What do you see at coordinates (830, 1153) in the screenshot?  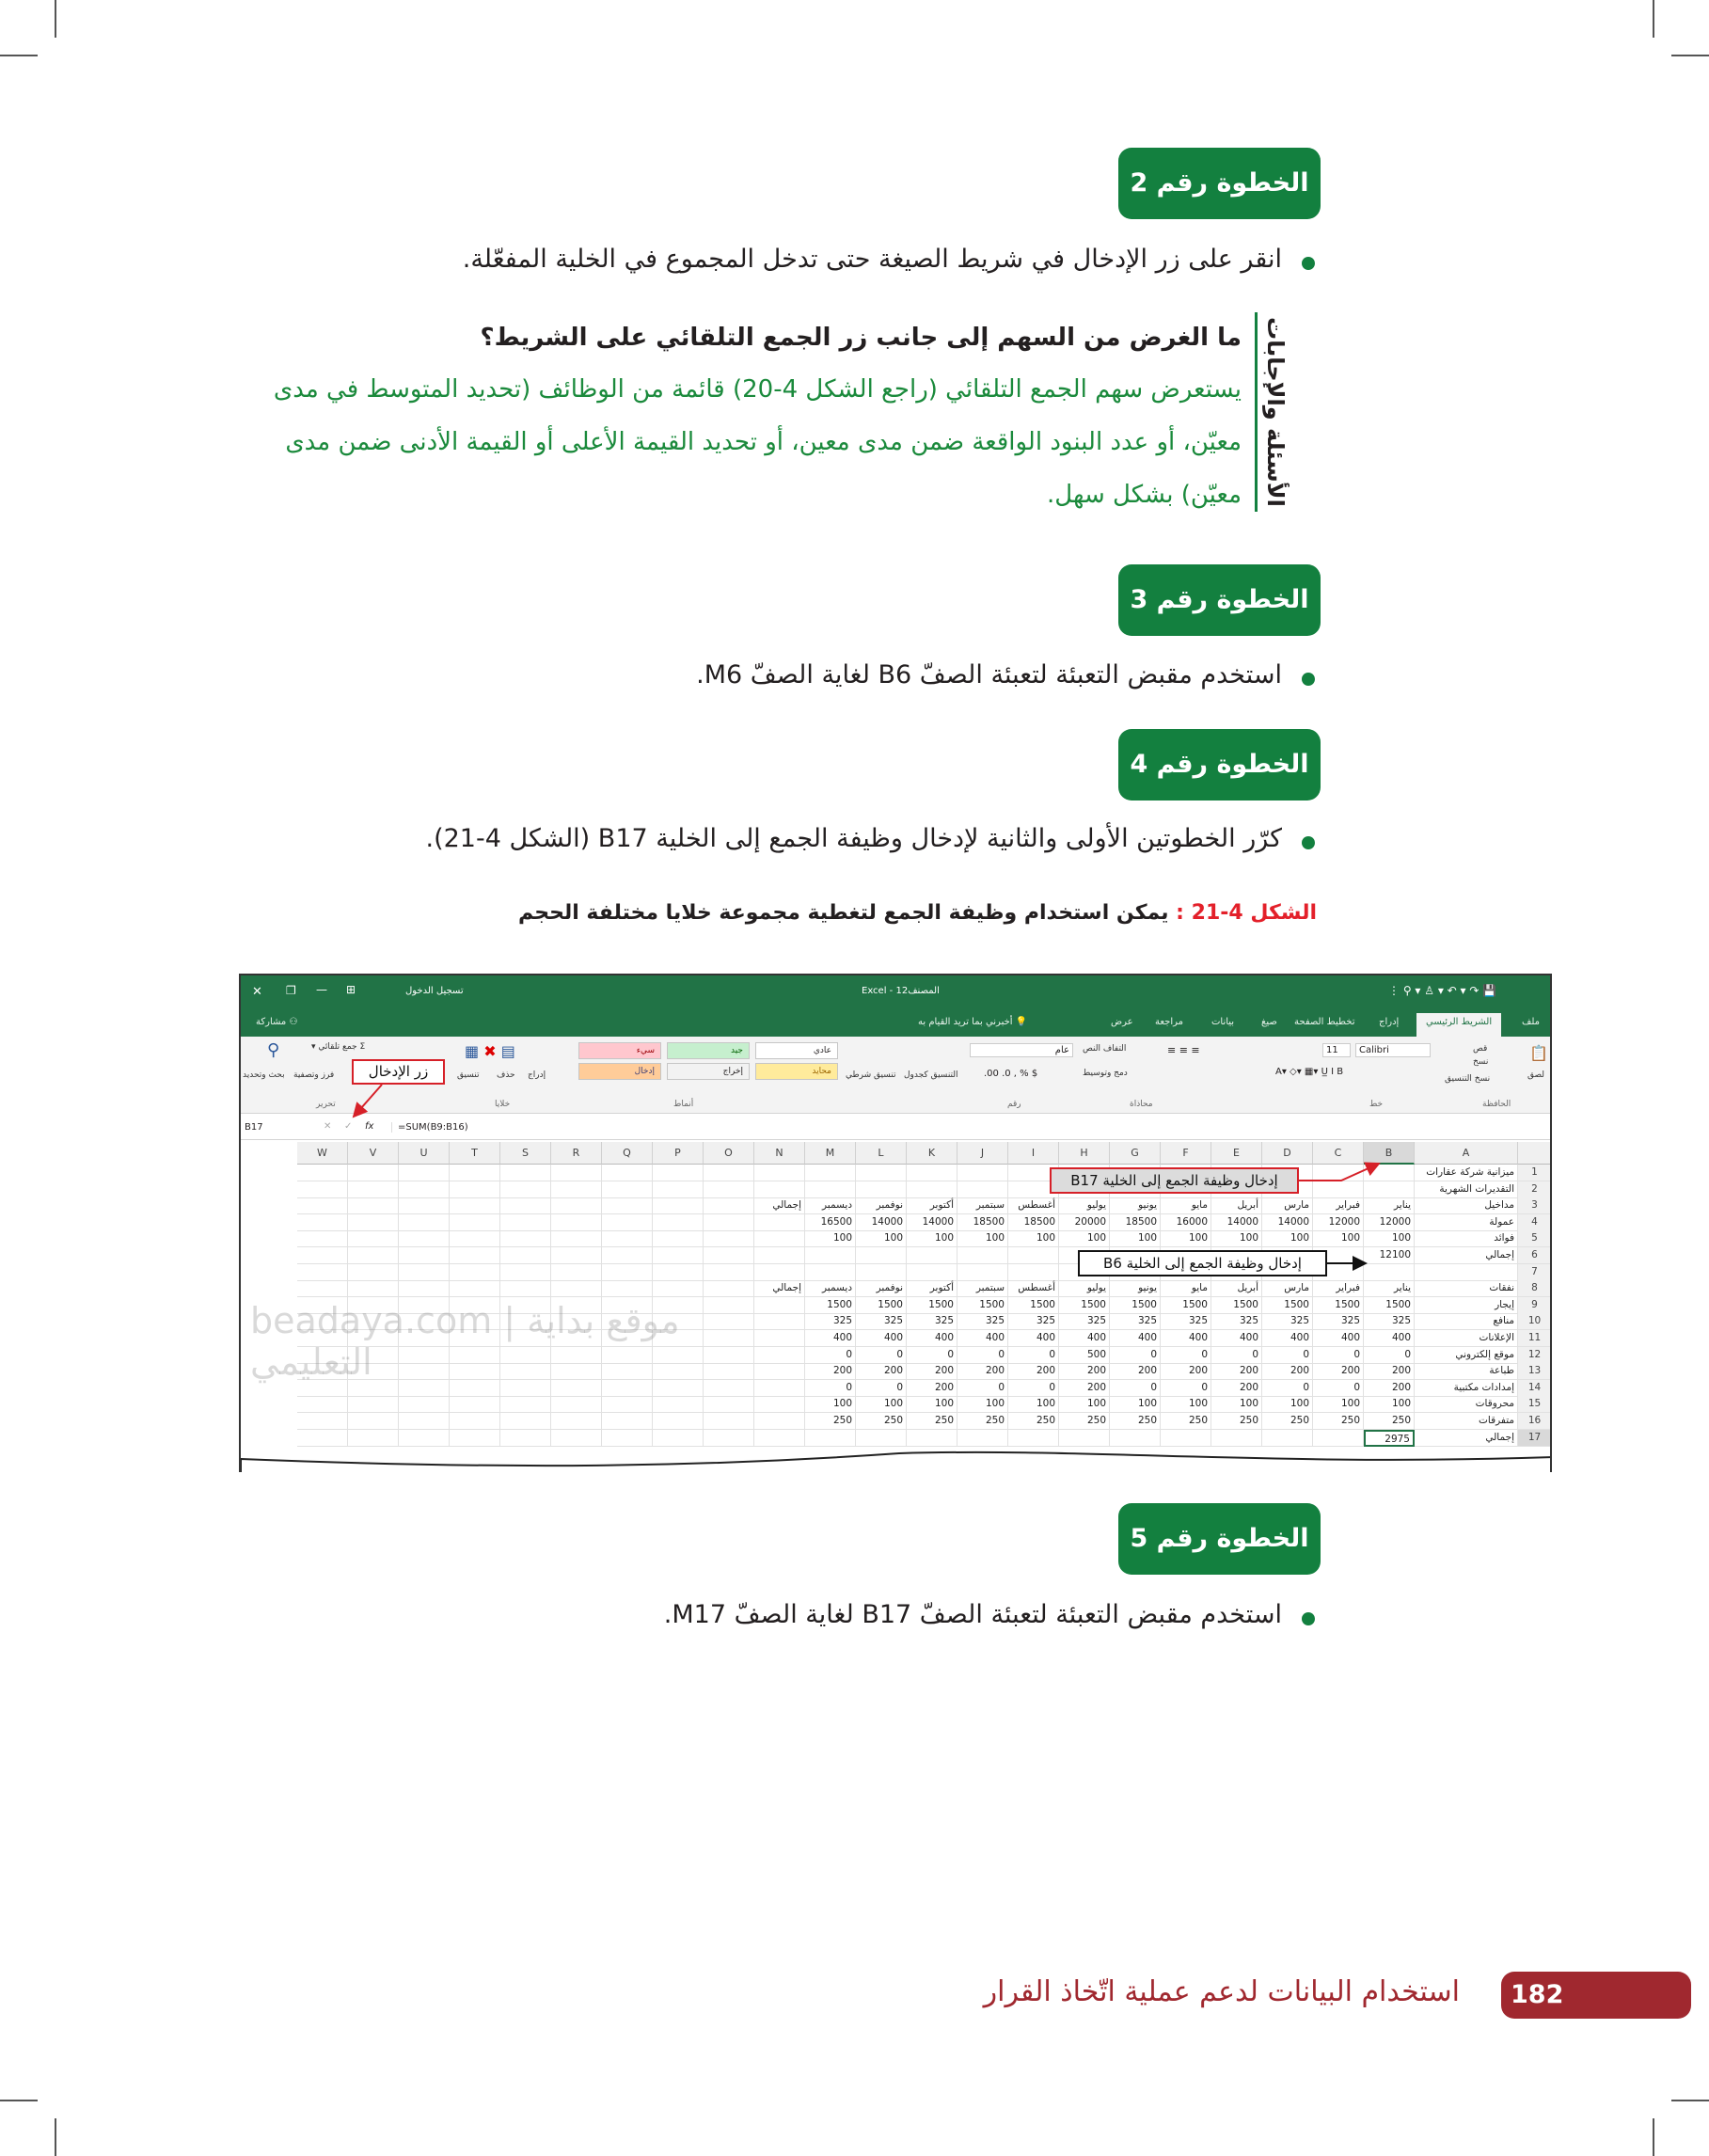 I see `column-header-M: M` at bounding box center [830, 1153].